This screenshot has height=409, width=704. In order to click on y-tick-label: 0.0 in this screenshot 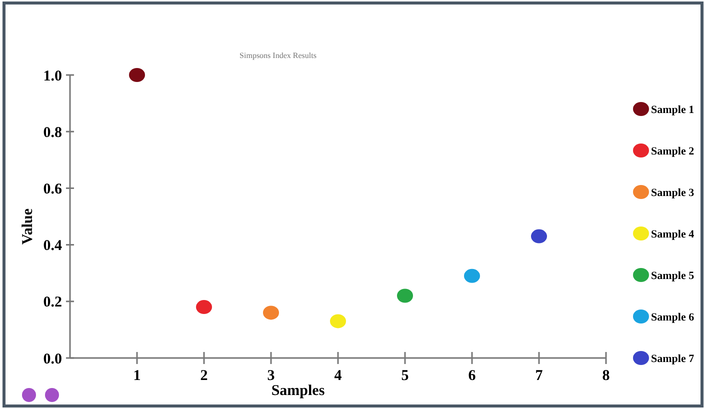, I will do `click(52, 359)`.